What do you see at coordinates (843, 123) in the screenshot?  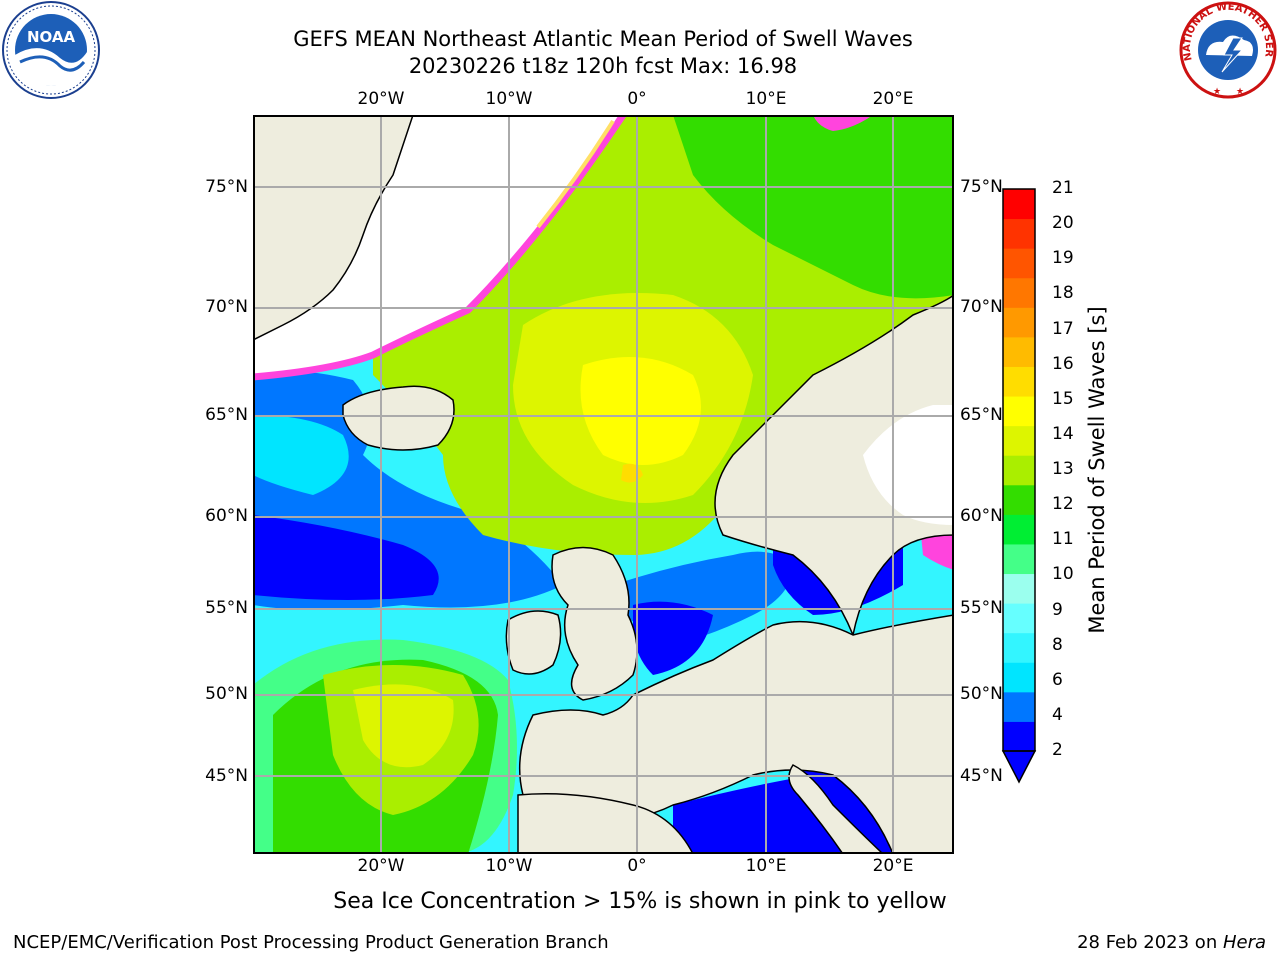 I see `ice-region-svalbard` at bounding box center [843, 123].